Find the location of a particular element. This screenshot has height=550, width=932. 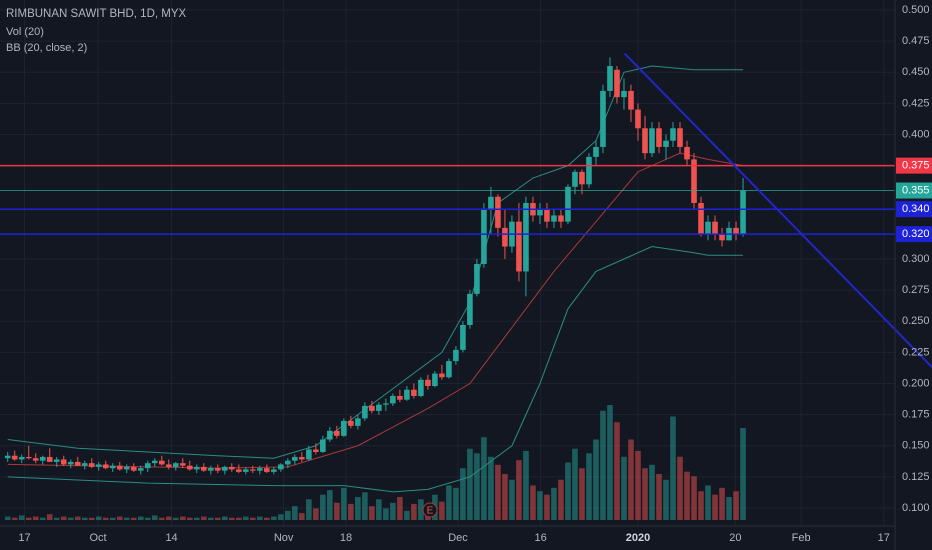

y-tick-label: 0.425 is located at coordinates (916, 103).